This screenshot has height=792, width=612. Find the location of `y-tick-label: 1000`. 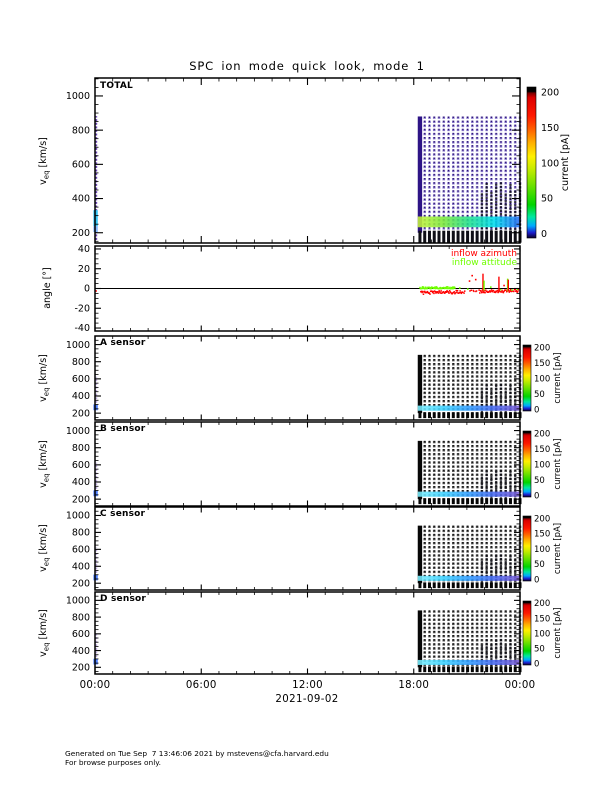

y-tick-label: 1000 is located at coordinates (78, 601).